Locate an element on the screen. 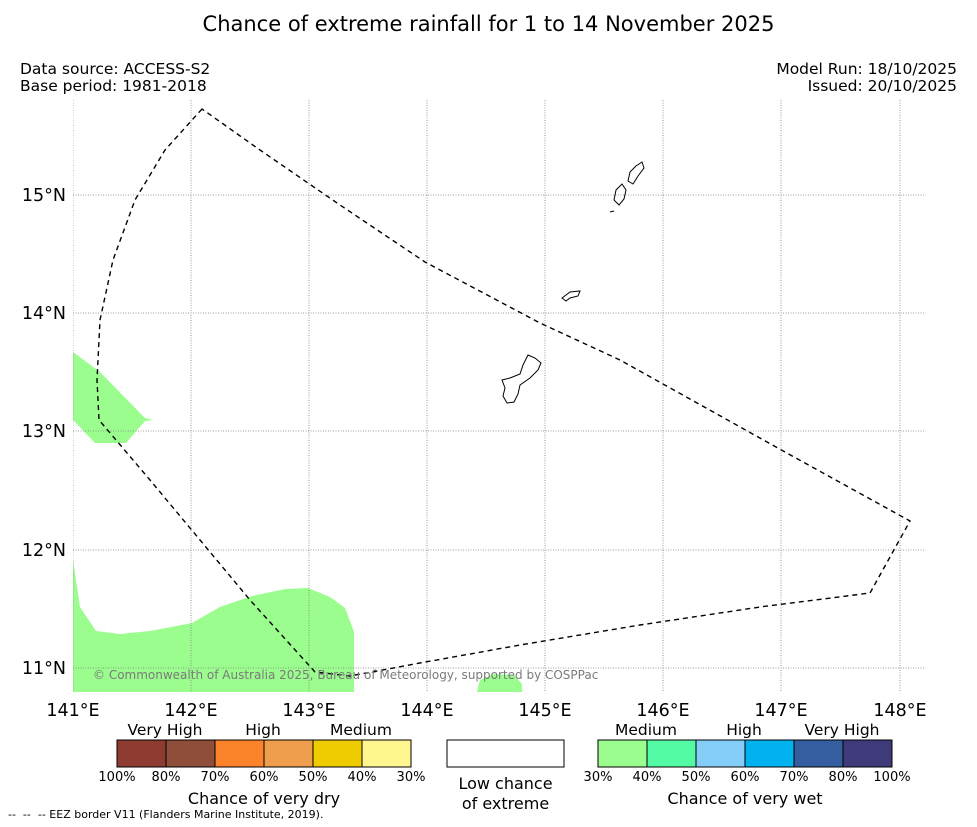  wet-tick-label: 30% is located at coordinates (598, 777).